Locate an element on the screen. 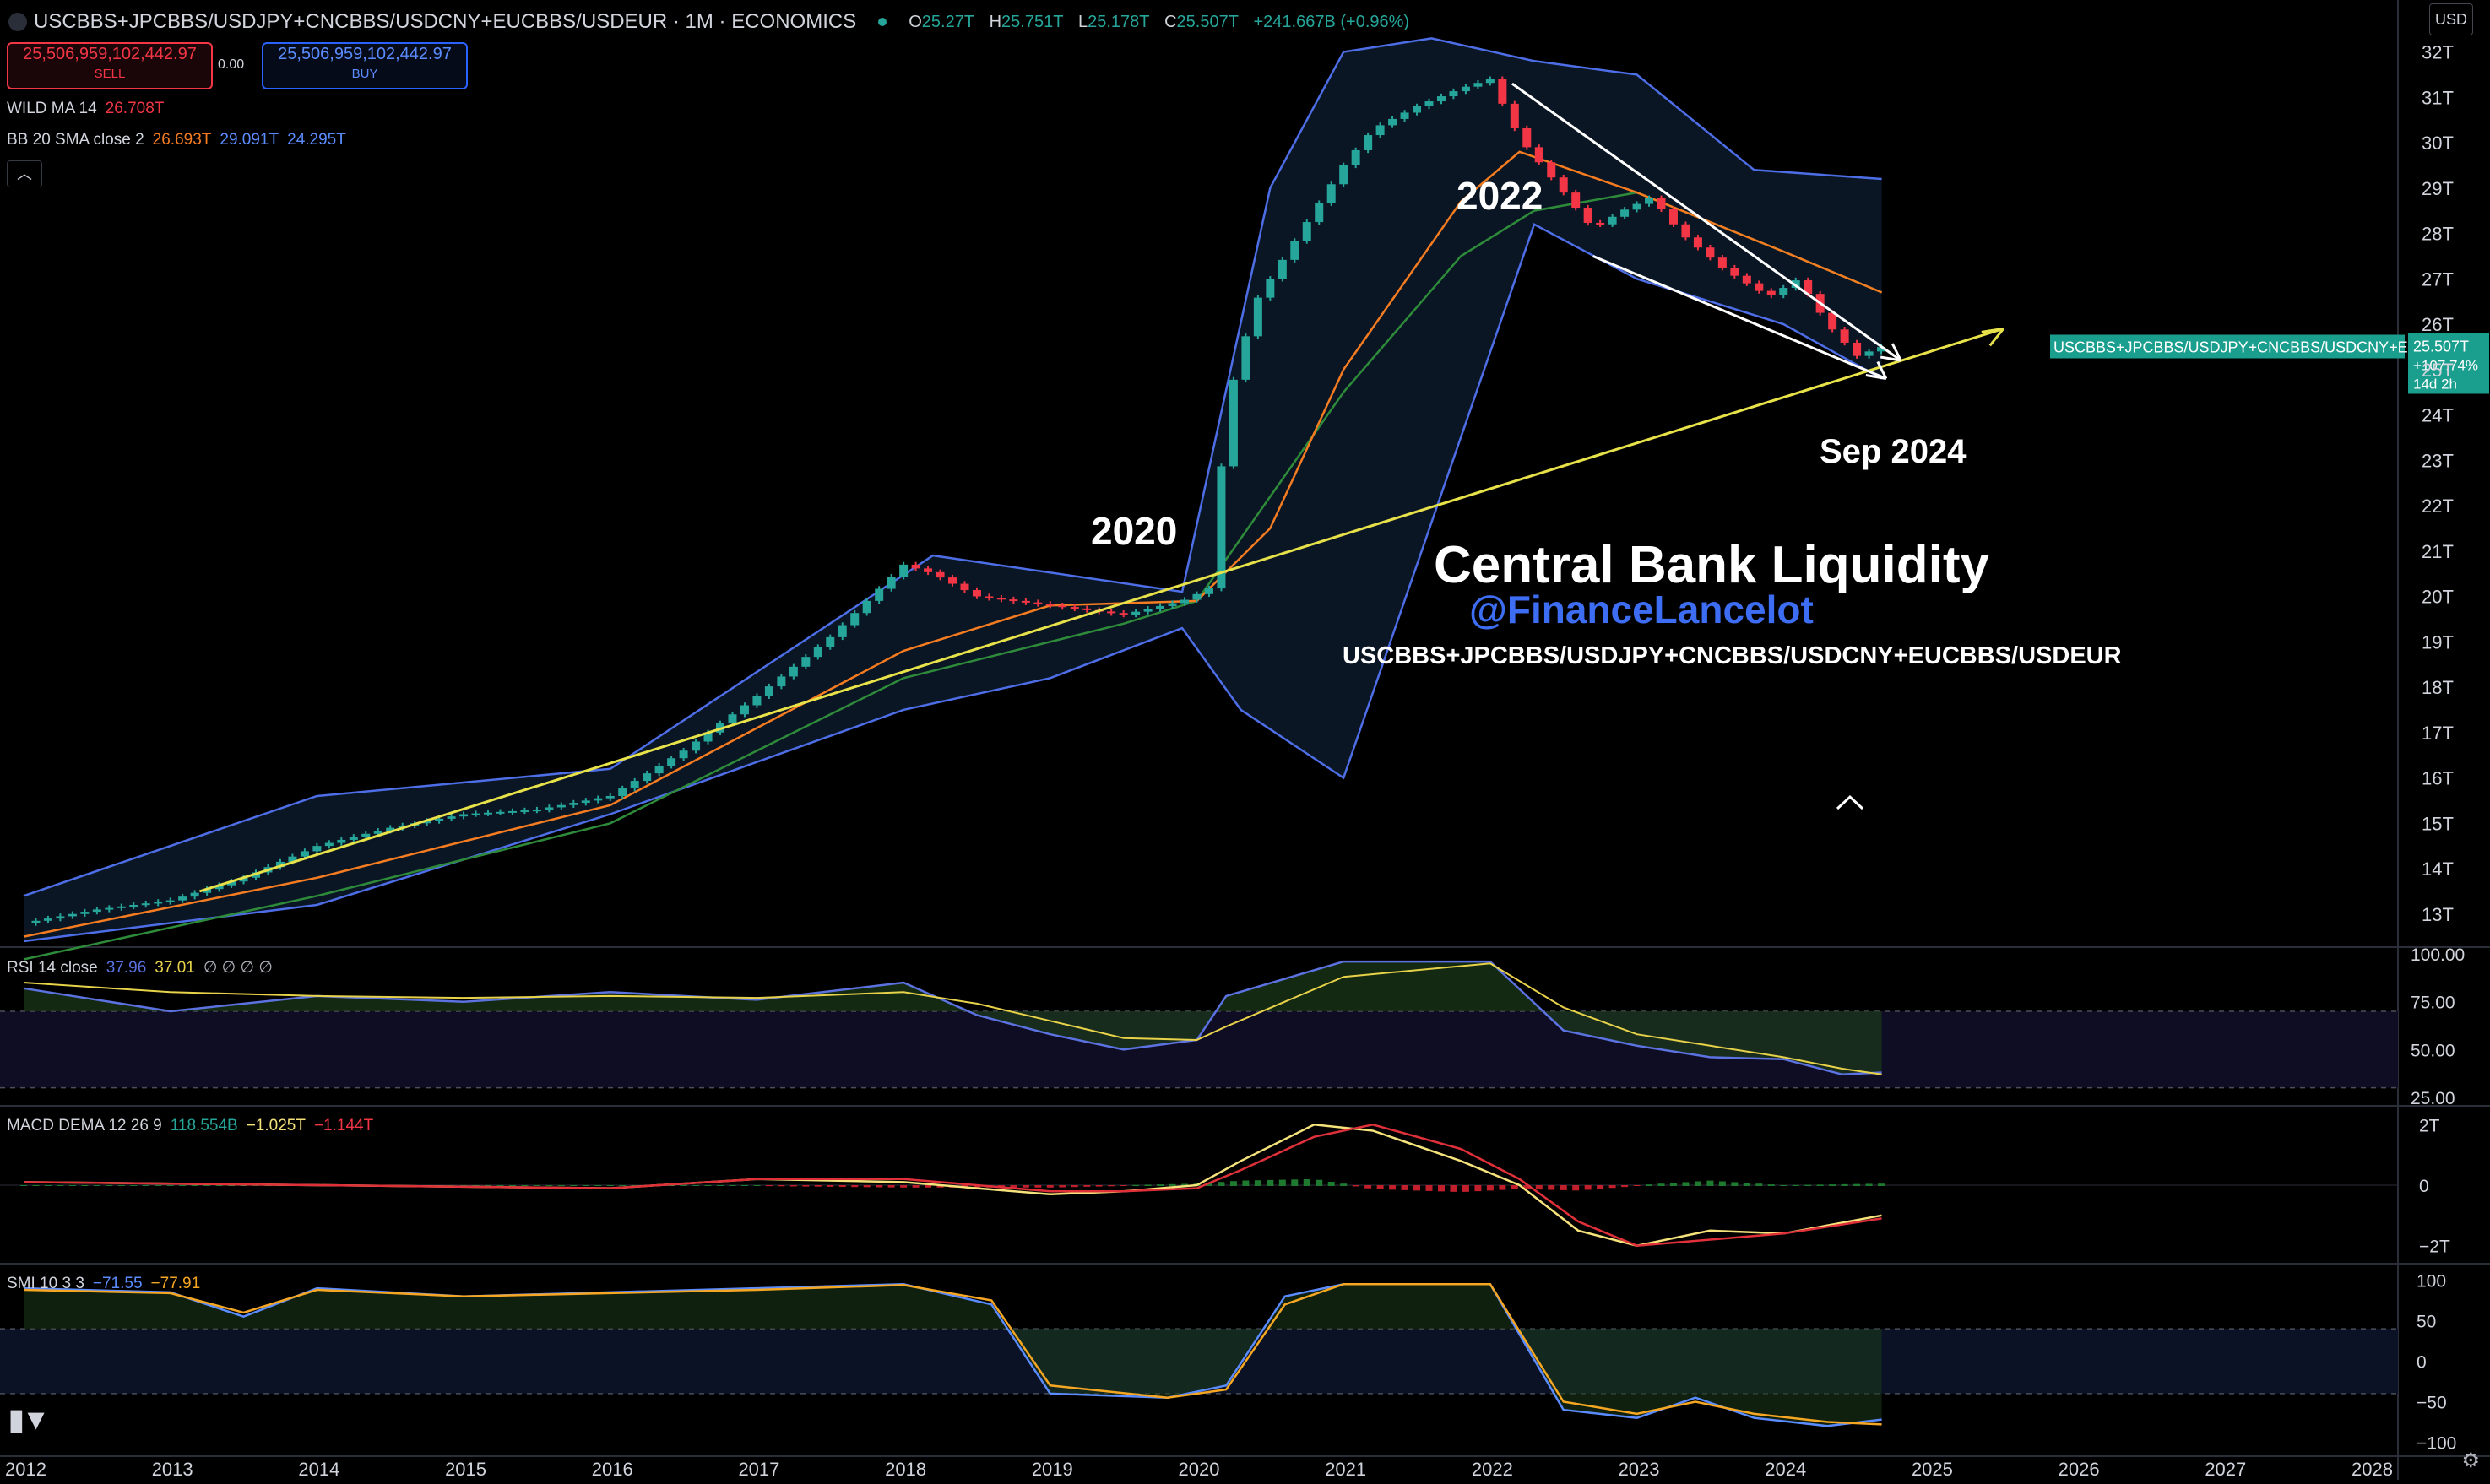 The width and height of the screenshot is (2490, 1484). price-tick-label: 23T is located at coordinates (2438, 461).